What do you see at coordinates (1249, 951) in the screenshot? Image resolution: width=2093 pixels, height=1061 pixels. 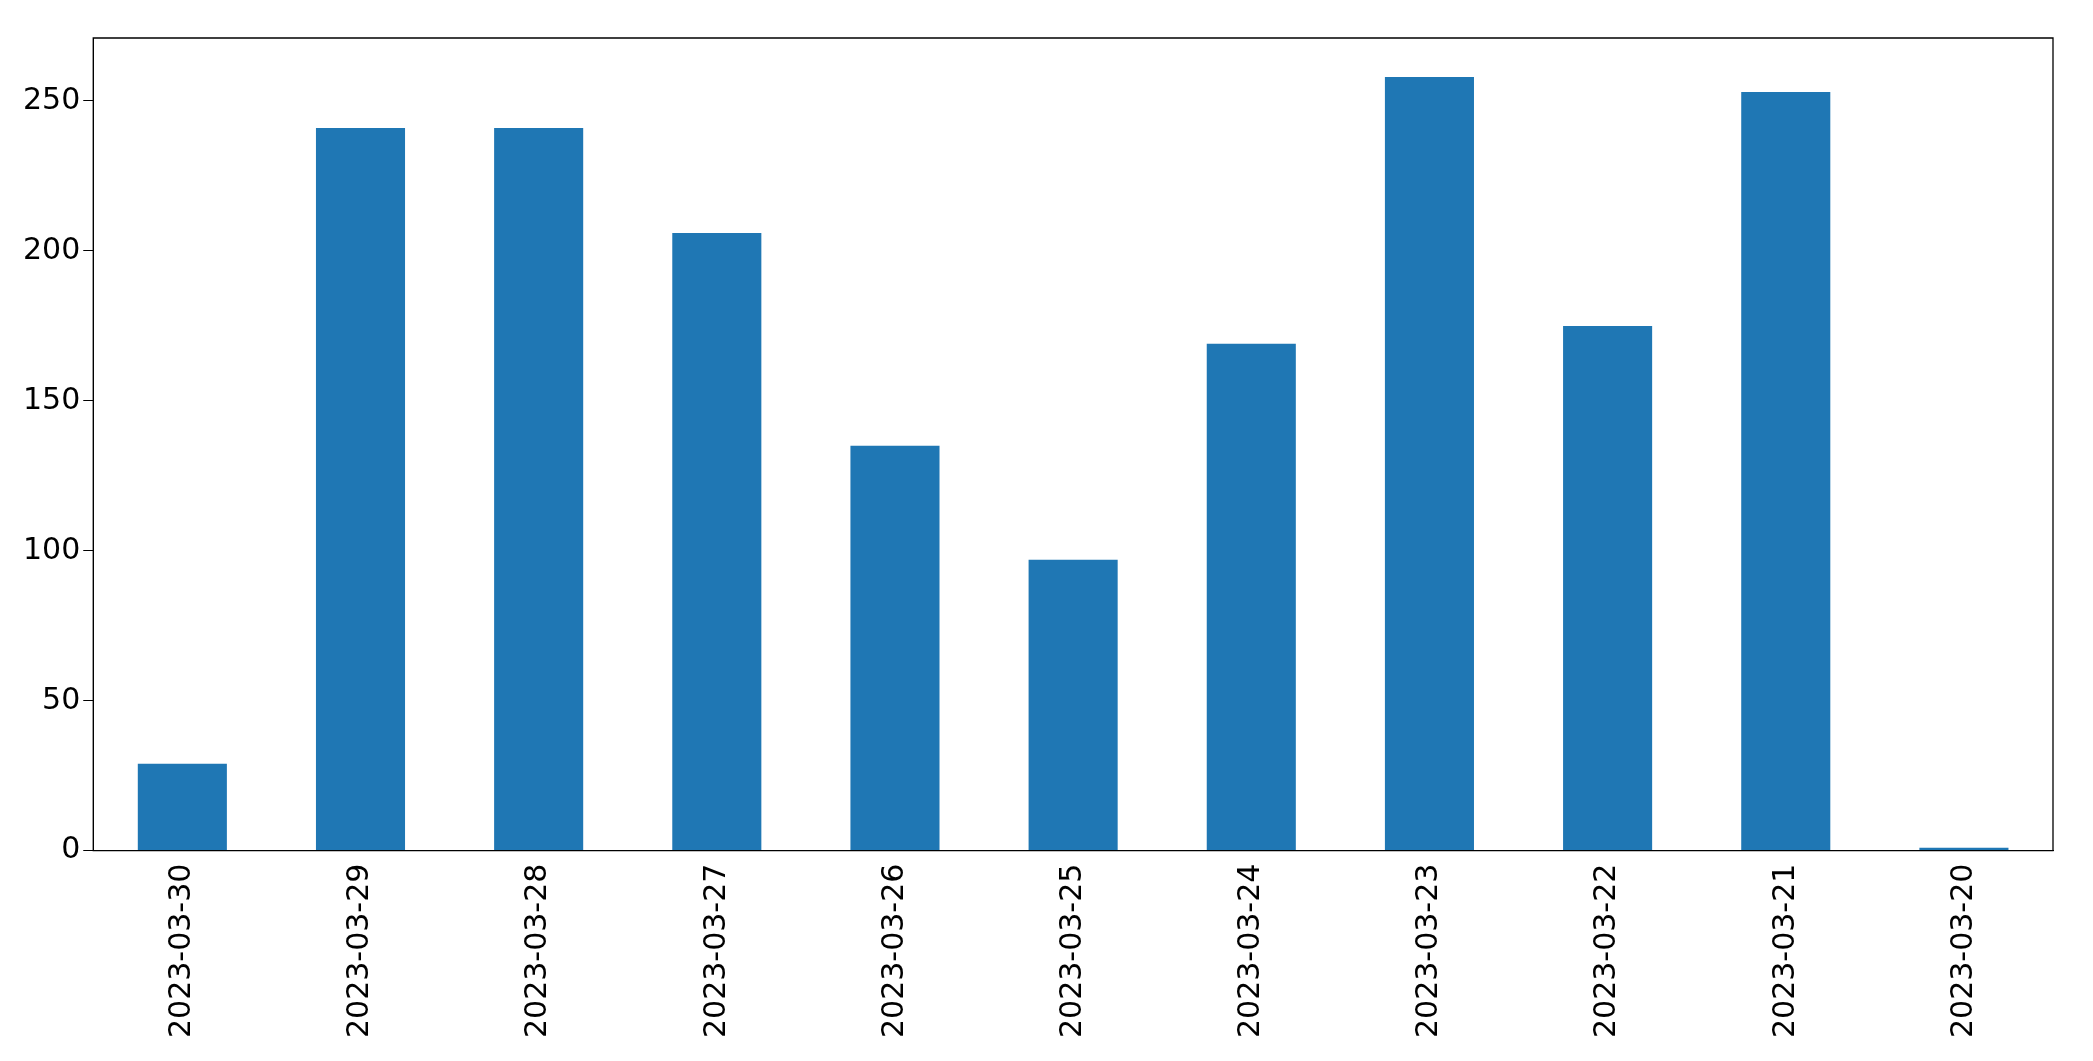 I see `x-tick-label: 2023-03-24` at bounding box center [1249, 951].